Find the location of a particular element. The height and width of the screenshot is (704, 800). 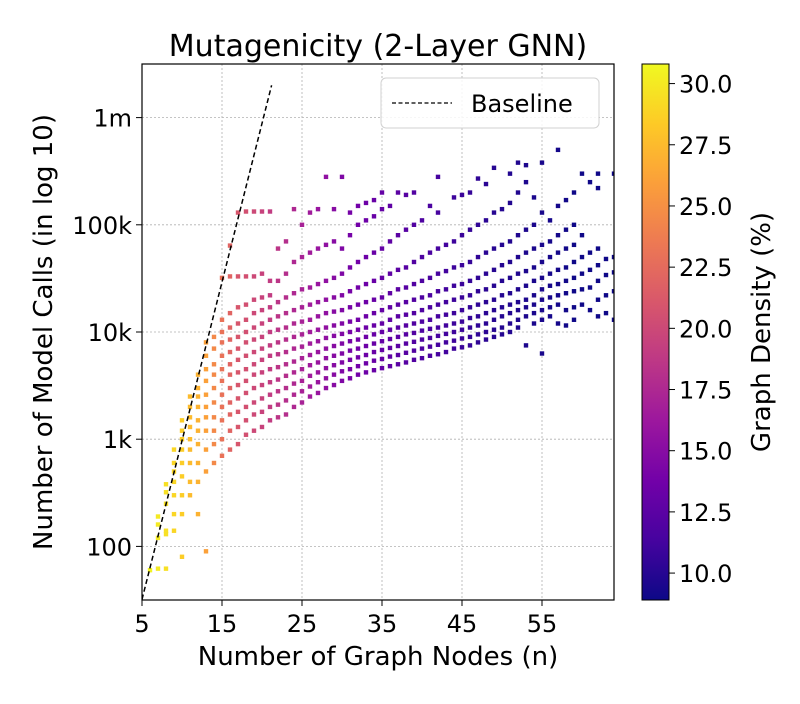

colorbar-tick-label: 17.5 is located at coordinates (705, 391).